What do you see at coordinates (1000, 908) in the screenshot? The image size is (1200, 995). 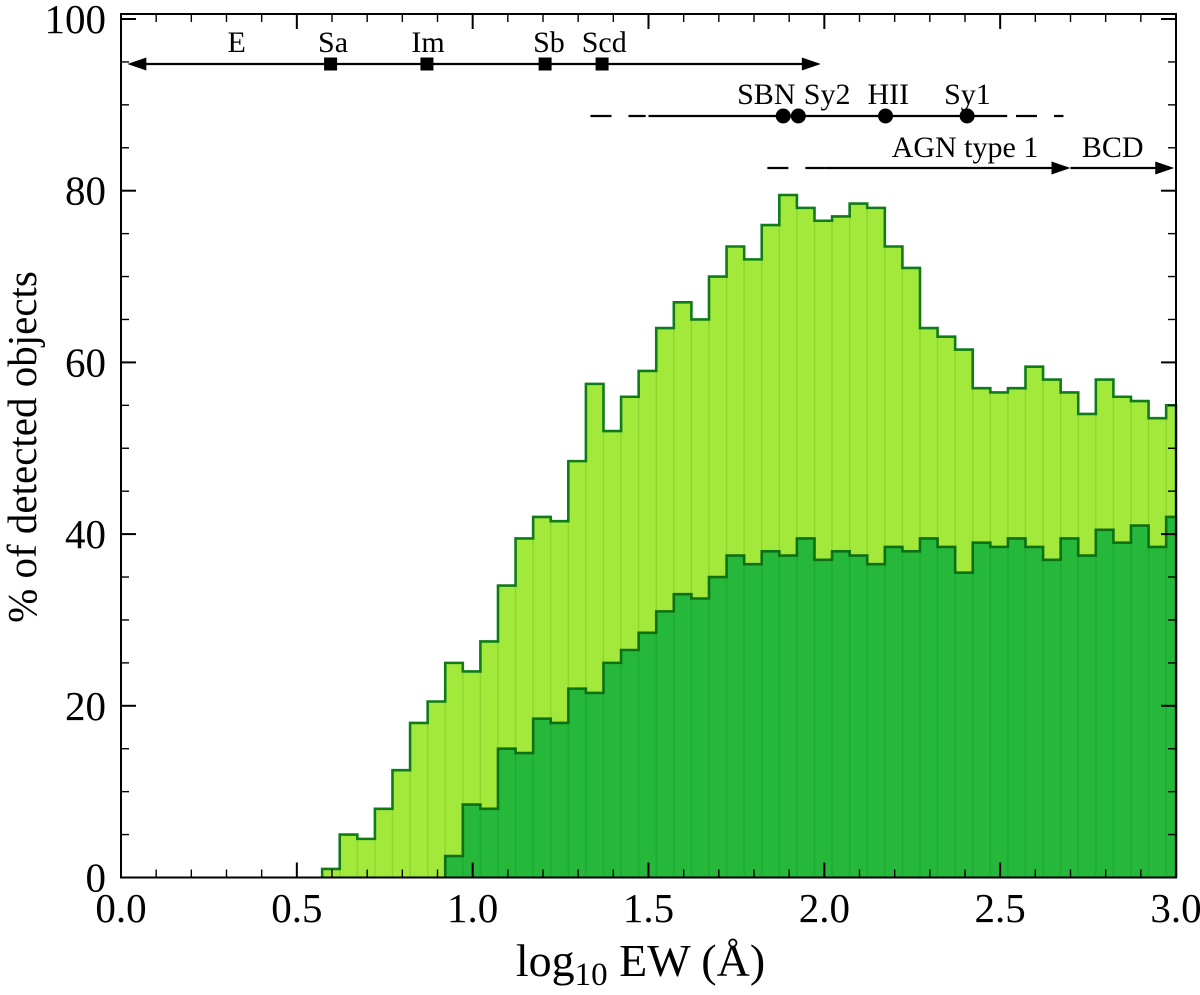 I see `x-tick-label: 2.5` at bounding box center [1000, 908].